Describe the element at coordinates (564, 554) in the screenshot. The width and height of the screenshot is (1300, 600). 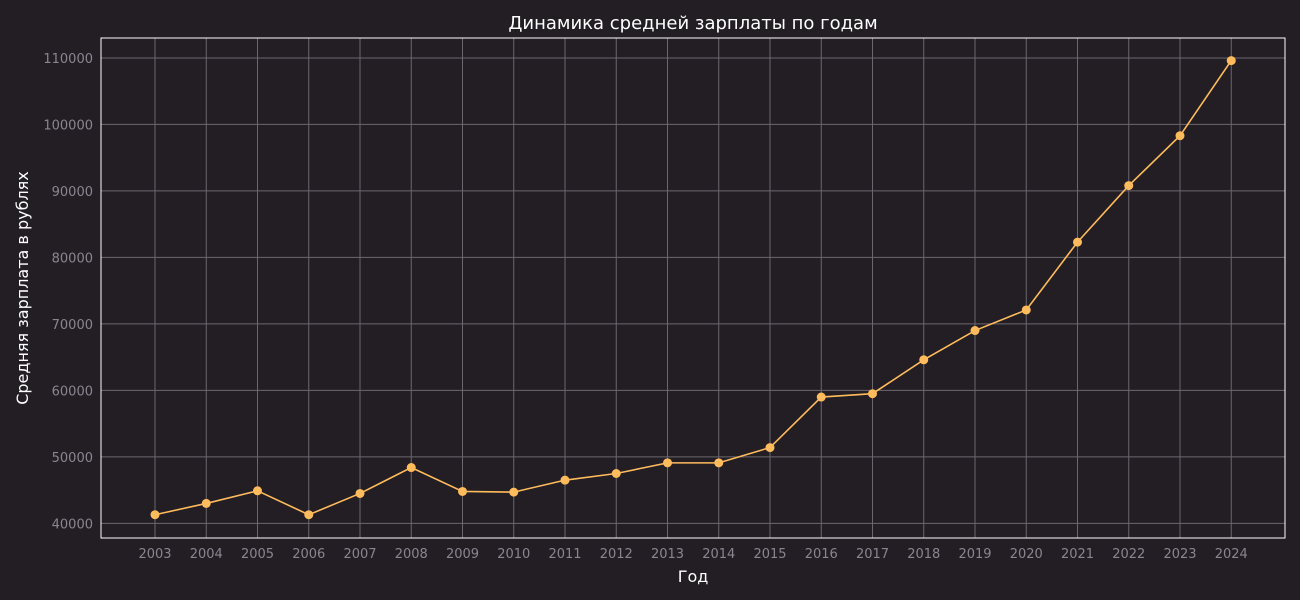
I see `x-tick-label: 2011` at that location.